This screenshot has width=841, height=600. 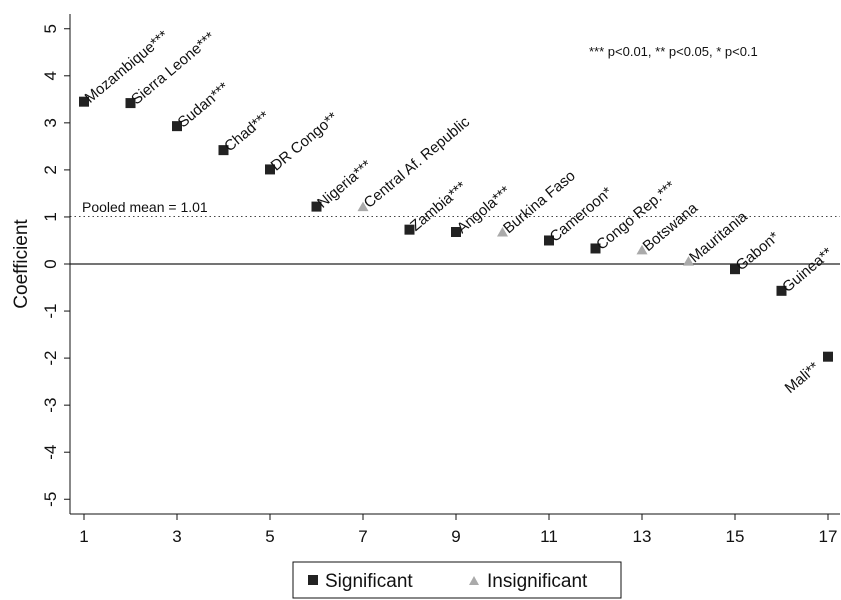 What do you see at coordinates (50, 452) in the screenshot?
I see `y-tick-label: -4` at bounding box center [50, 452].